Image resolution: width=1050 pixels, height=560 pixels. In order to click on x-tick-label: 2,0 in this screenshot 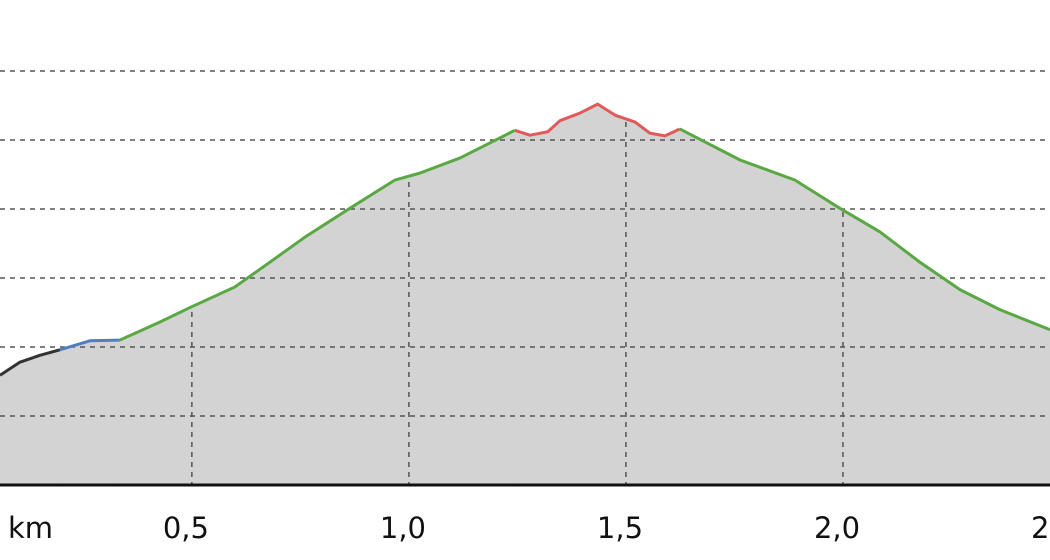, I will do `click(837, 528)`.